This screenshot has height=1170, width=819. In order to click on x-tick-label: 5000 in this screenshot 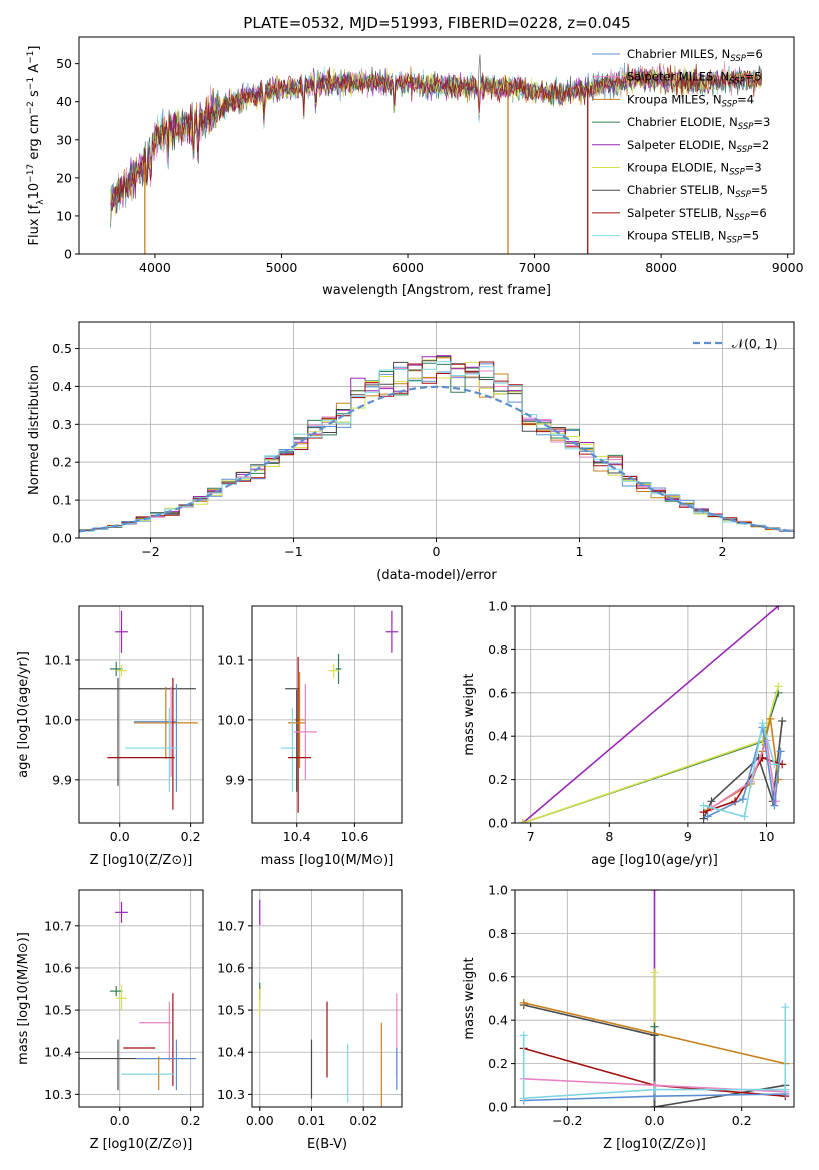, I will do `click(282, 267)`.